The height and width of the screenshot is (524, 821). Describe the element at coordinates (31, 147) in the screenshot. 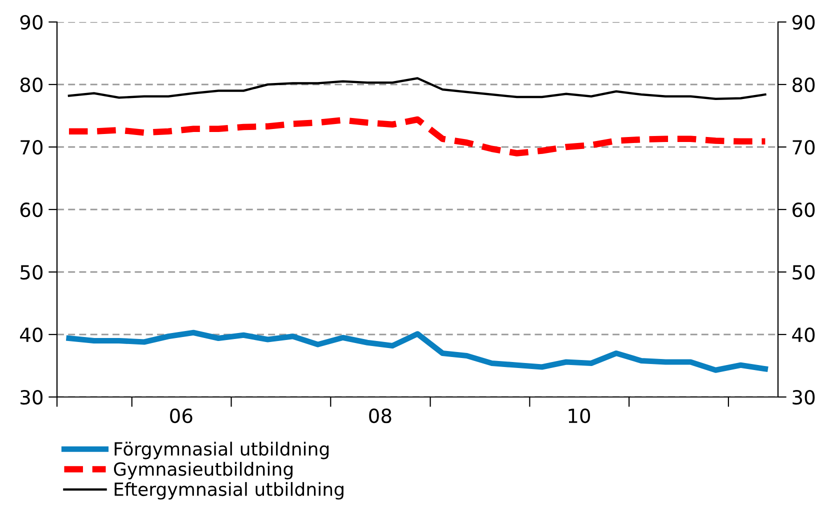

I see `y-tick-label: 70` at that location.